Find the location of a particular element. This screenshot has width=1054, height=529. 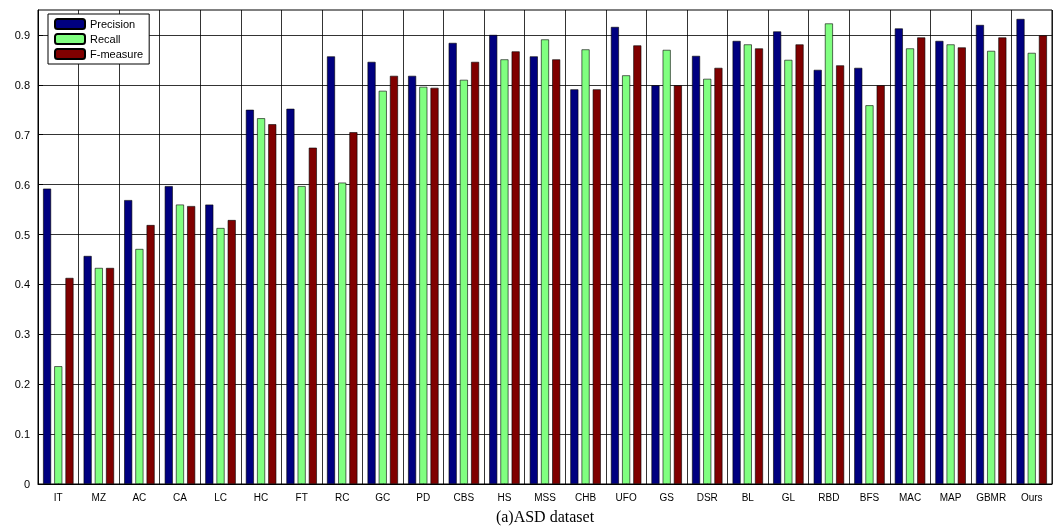

x-tick-label: GL is located at coordinates (788, 497).